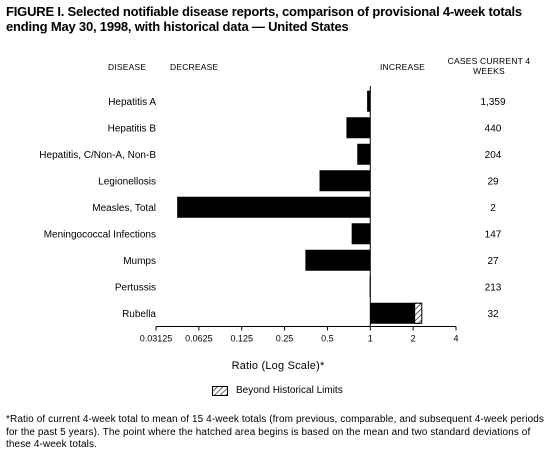 This screenshot has width=556, height=468. What do you see at coordinates (493, 155) in the screenshot?
I see `case-count: 204` at bounding box center [493, 155].